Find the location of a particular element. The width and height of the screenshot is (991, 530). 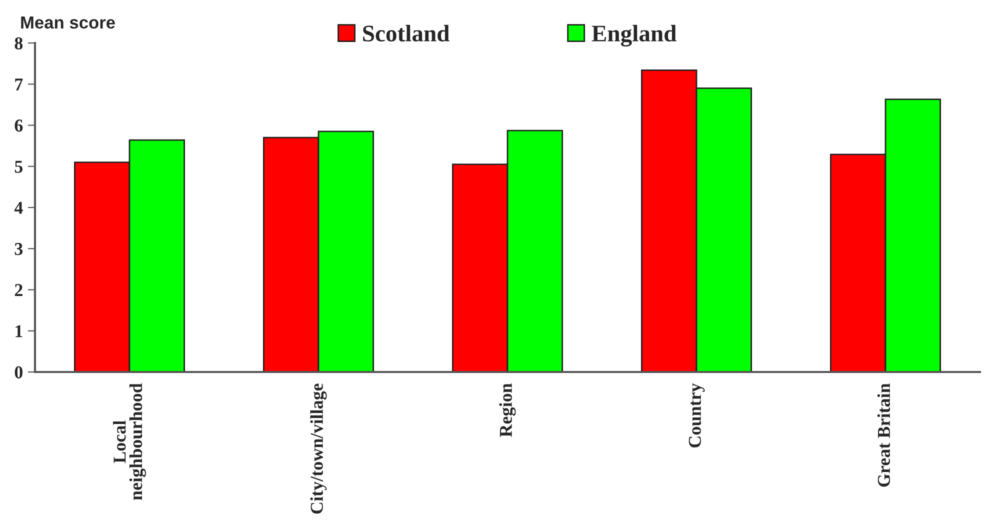

y-axis-title: Mean score is located at coordinates (68, 22).